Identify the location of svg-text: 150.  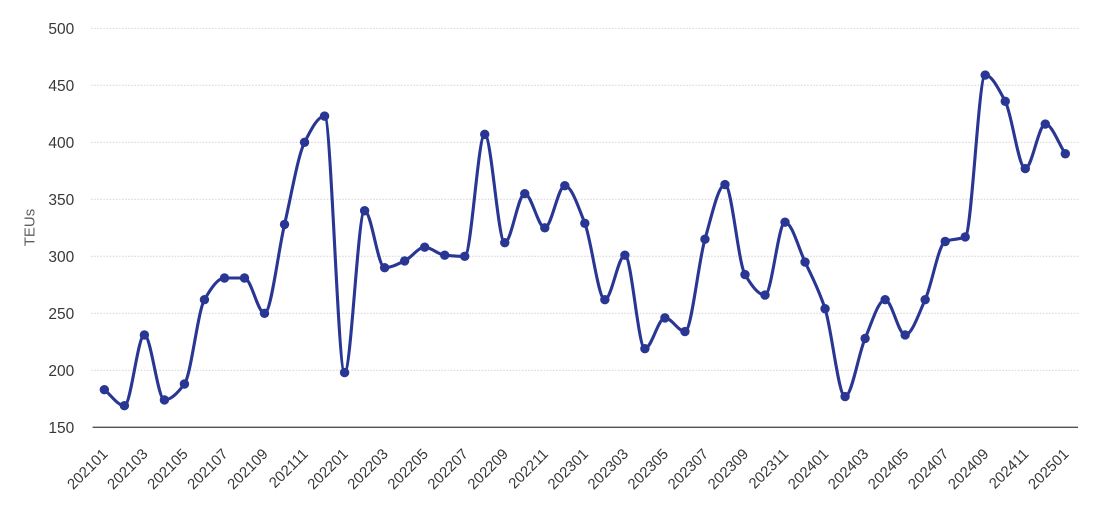
(61, 428).